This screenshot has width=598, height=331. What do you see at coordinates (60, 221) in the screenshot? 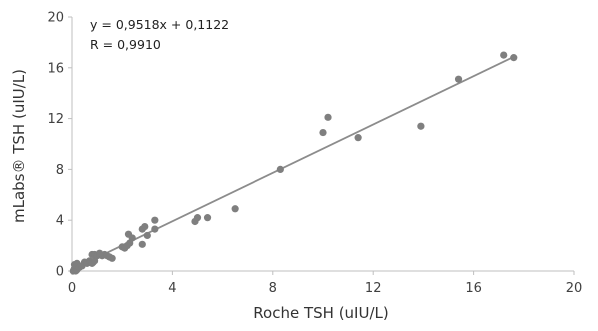
I see `y-tick-label: 4` at bounding box center [60, 221].